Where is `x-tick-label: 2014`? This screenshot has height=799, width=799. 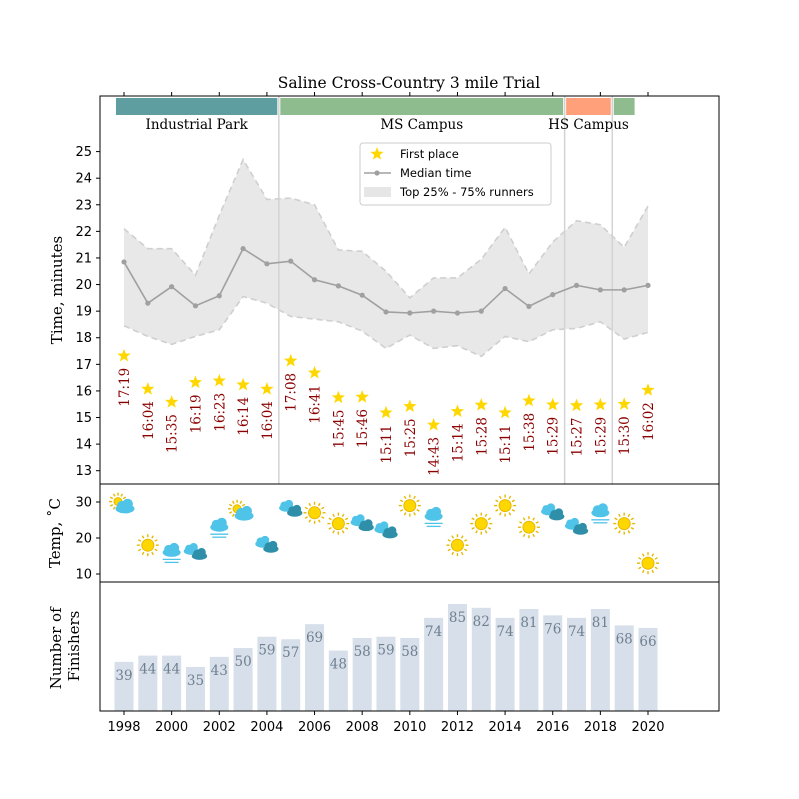
x-tick-label: 2014 is located at coordinates (505, 727).